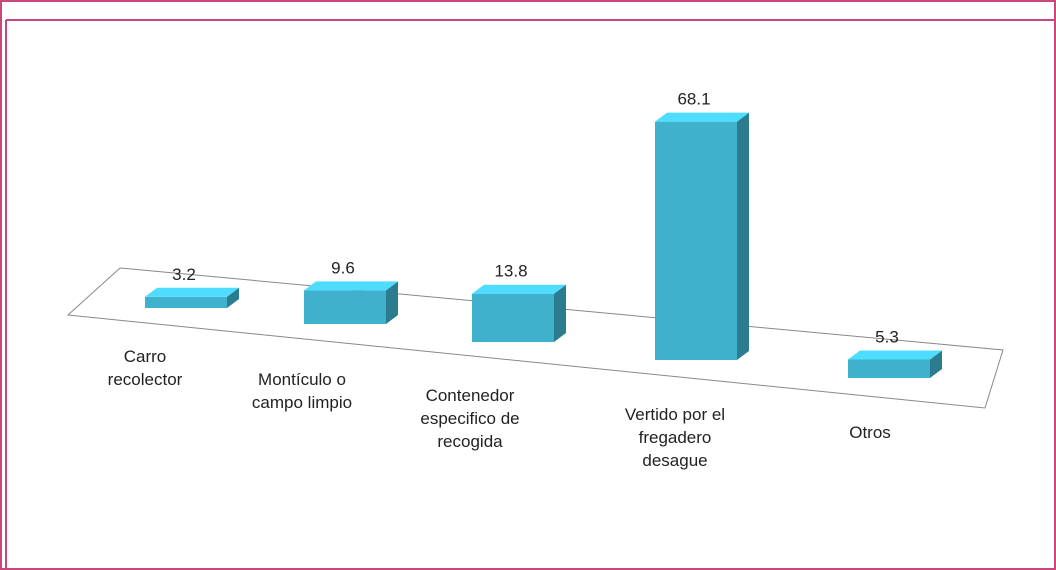 The height and width of the screenshot is (570, 1056). Describe the element at coordinates (302, 379) in the screenshot. I see `category-label: Montículo o` at that location.